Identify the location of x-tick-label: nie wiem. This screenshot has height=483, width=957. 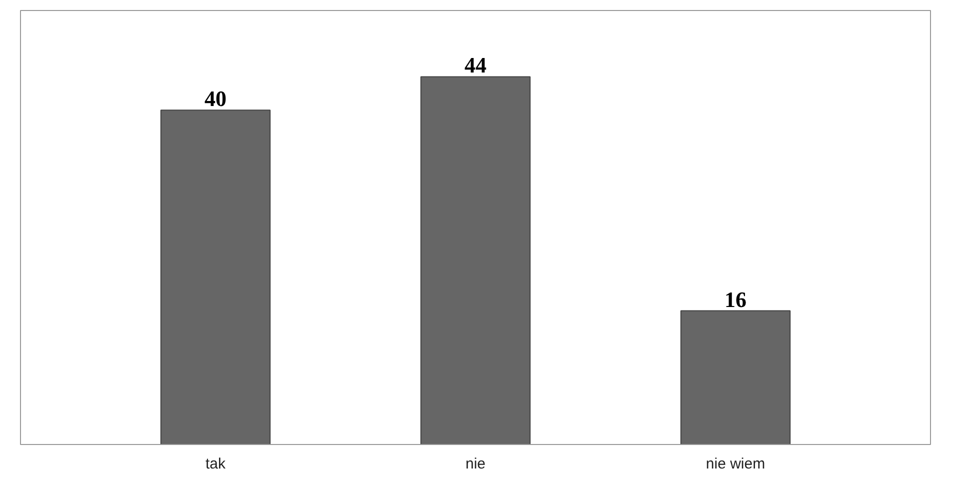
(736, 464).